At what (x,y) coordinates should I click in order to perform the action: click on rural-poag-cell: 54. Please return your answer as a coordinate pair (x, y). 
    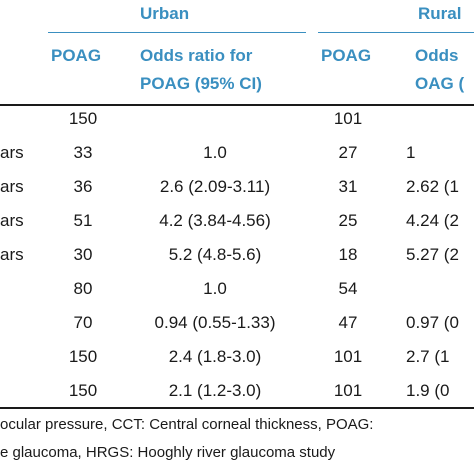
    Looking at the image, I should click on (348, 288).